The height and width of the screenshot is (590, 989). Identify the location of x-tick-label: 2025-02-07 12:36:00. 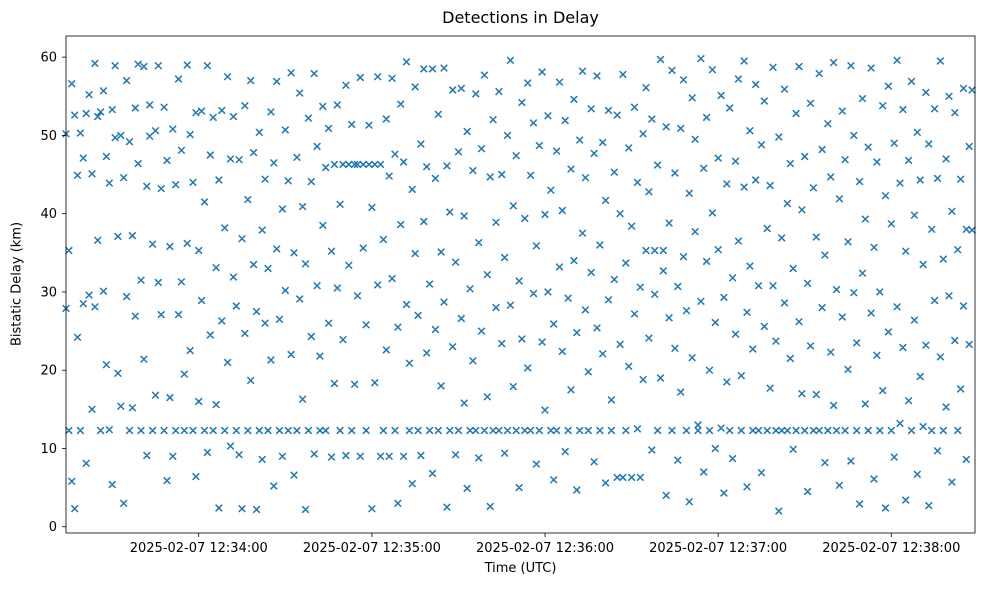
(545, 548).